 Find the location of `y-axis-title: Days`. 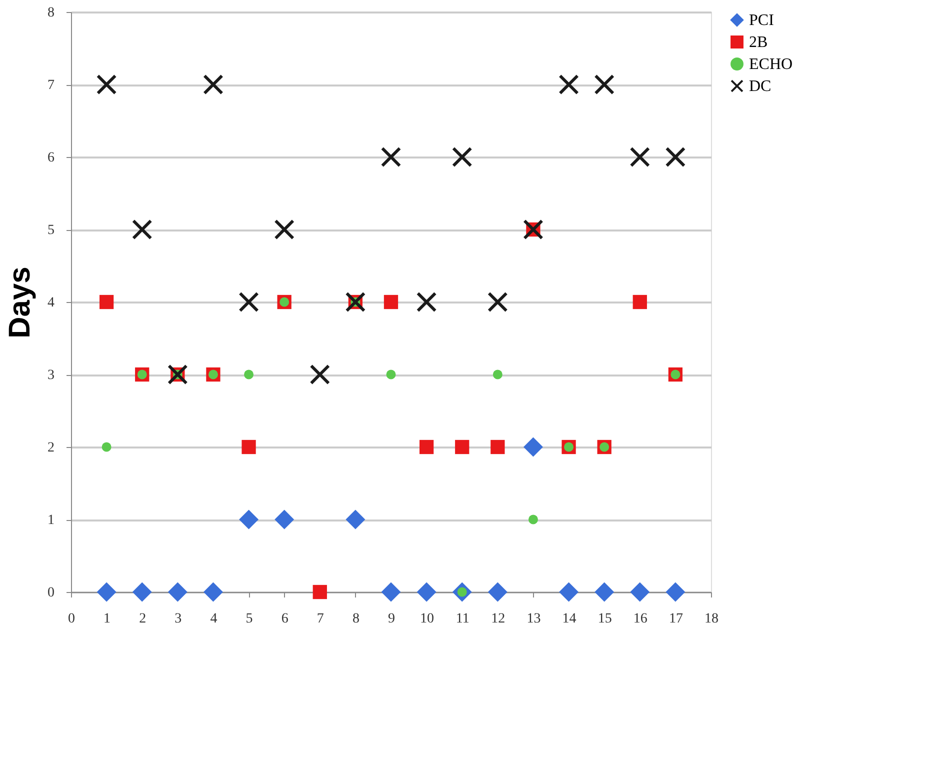

y-axis-title: Days is located at coordinates (20, 302).